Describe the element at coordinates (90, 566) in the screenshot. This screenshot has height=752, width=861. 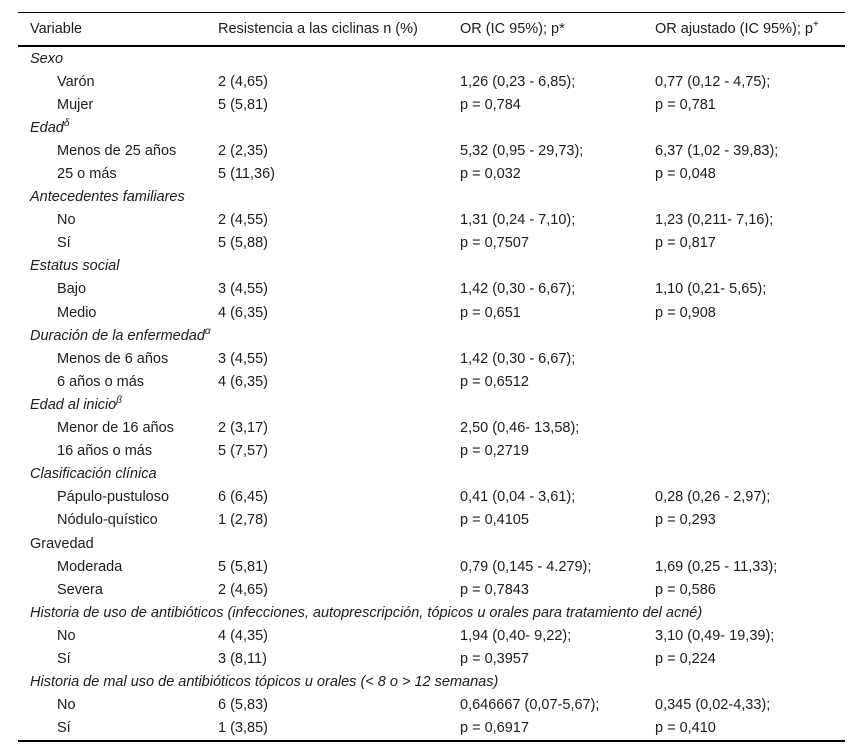
I see `row-label-cell: Moderada` at that location.